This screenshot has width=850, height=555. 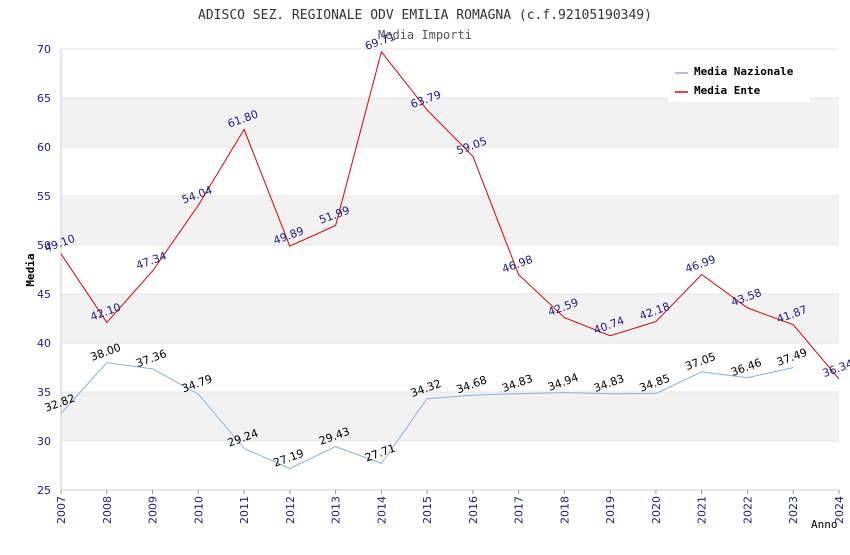 What do you see at coordinates (44, 49) in the screenshot?
I see `y-tick-label: 70` at bounding box center [44, 49].